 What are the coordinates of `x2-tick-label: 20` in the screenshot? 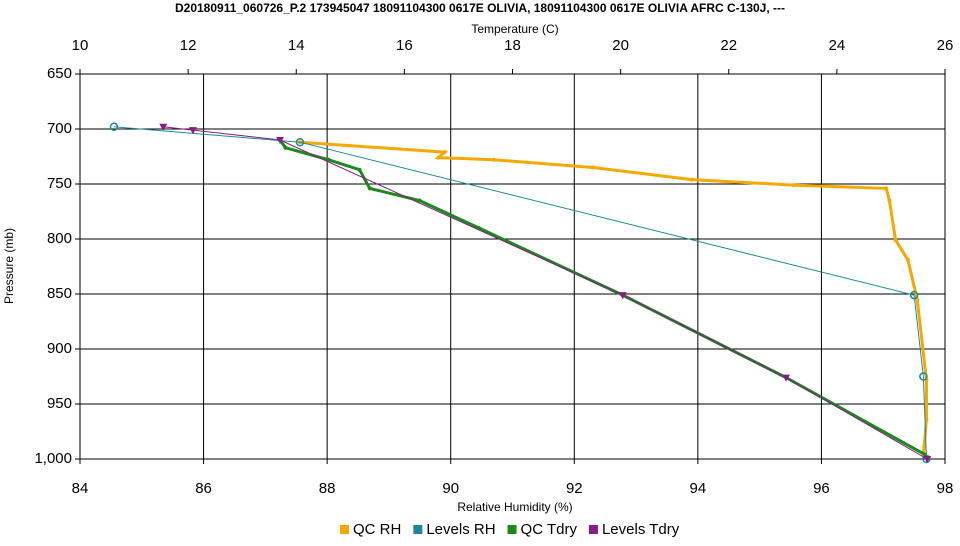 It's located at (620, 45).